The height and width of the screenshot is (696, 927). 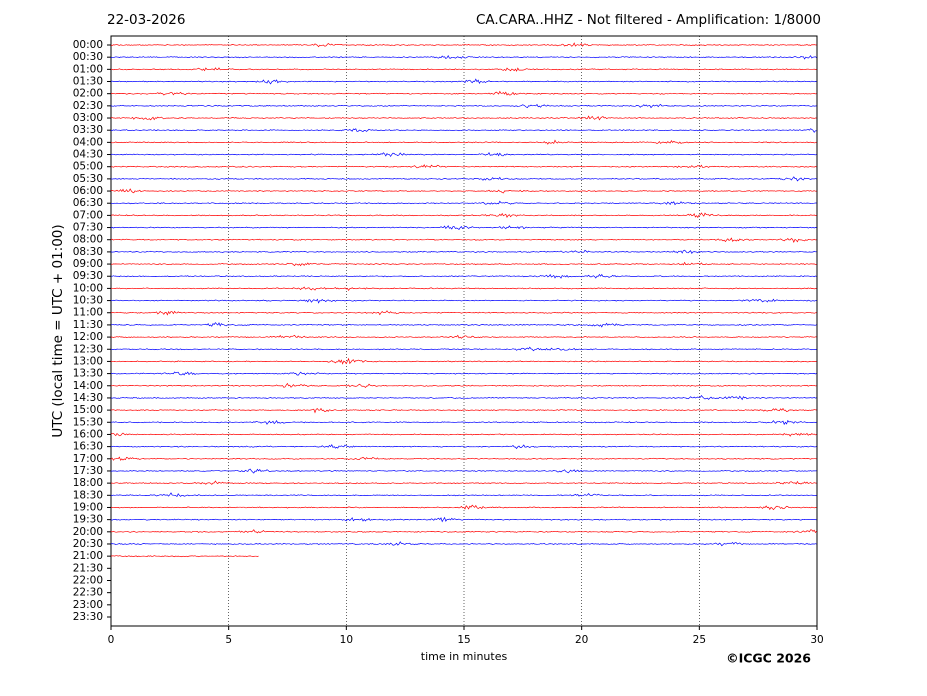 I want to click on date: 22-03-2026, so click(x=146, y=20).